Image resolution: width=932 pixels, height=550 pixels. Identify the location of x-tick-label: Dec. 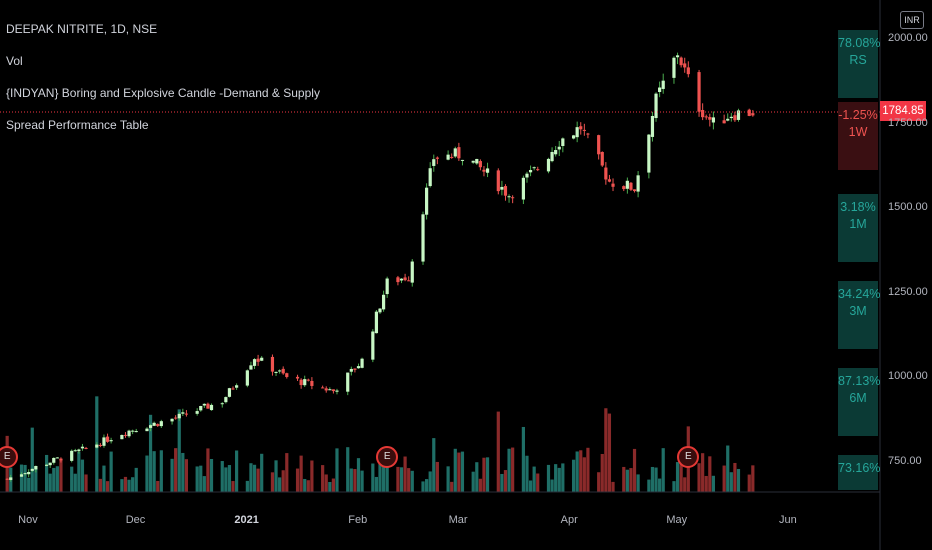
(135, 520).